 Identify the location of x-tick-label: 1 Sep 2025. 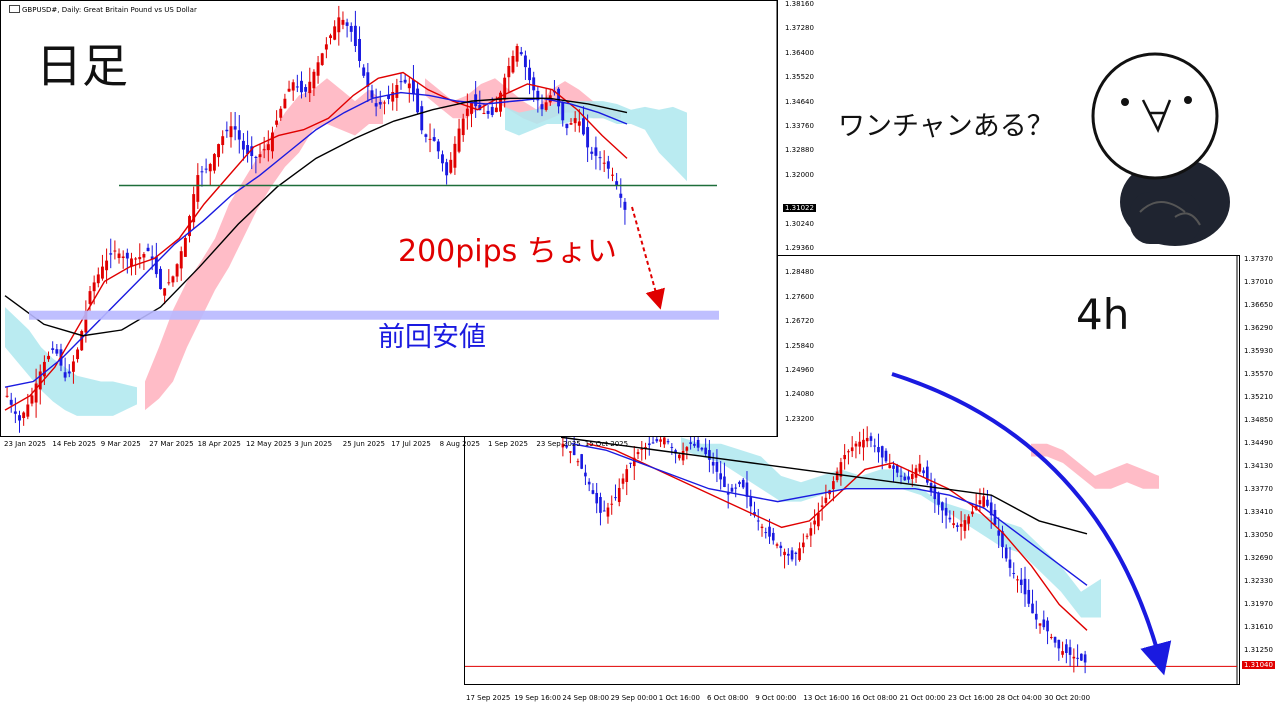
(508, 444).